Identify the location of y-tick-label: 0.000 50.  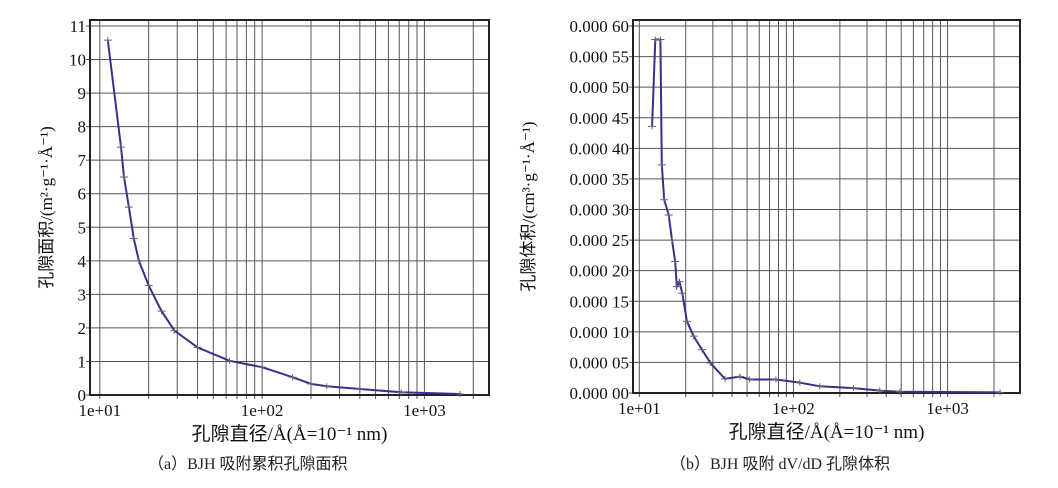
(600, 87).